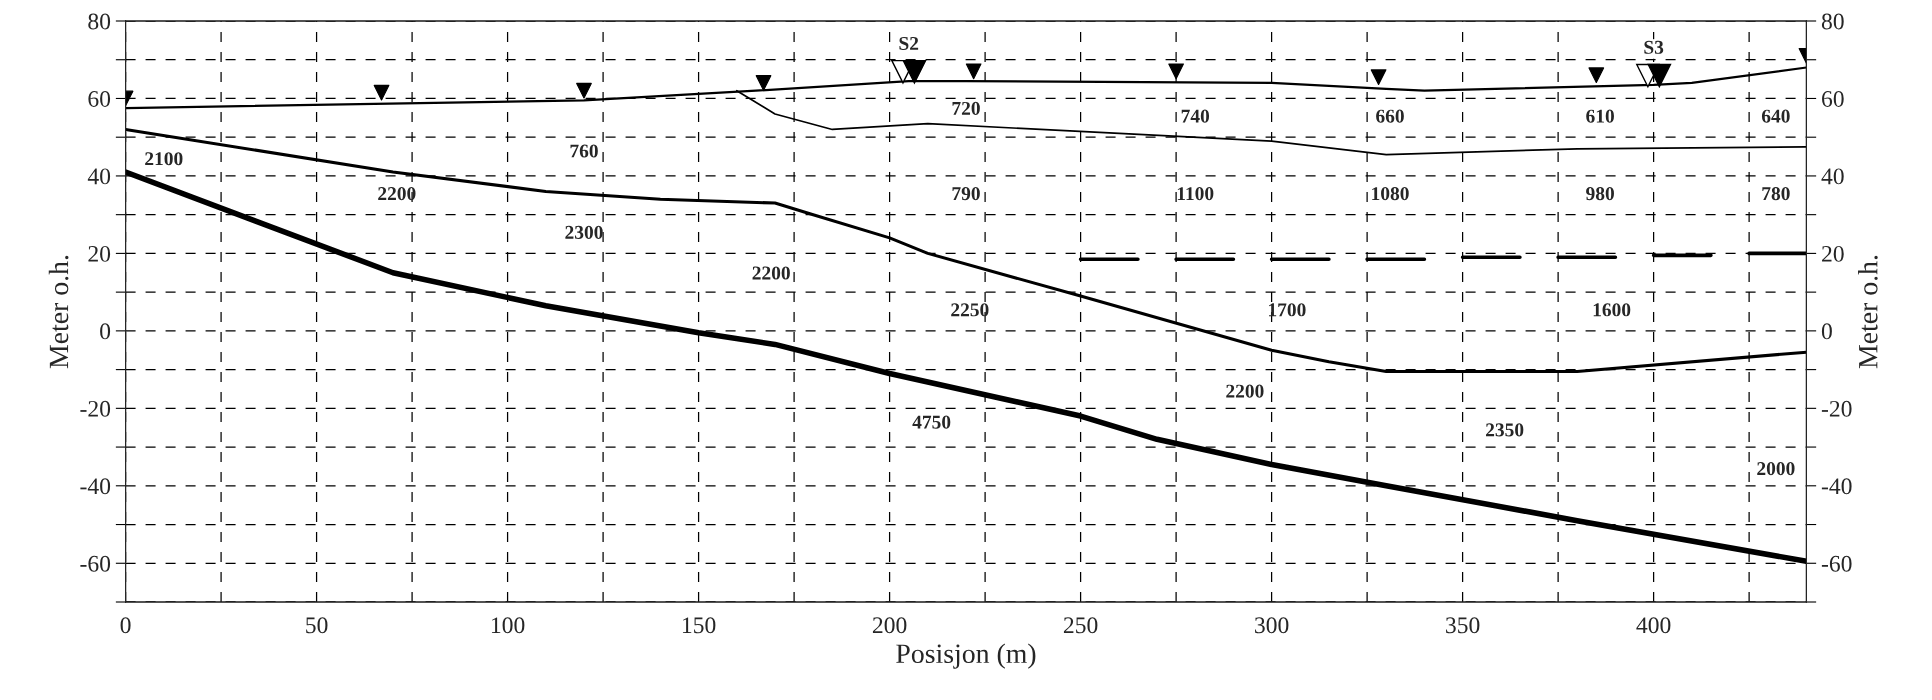 The image size is (1932, 700). What do you see at coordinates (95, 563) in the screenshot?
I see `y-tick-label: -60` at bounding box center [95, 563].